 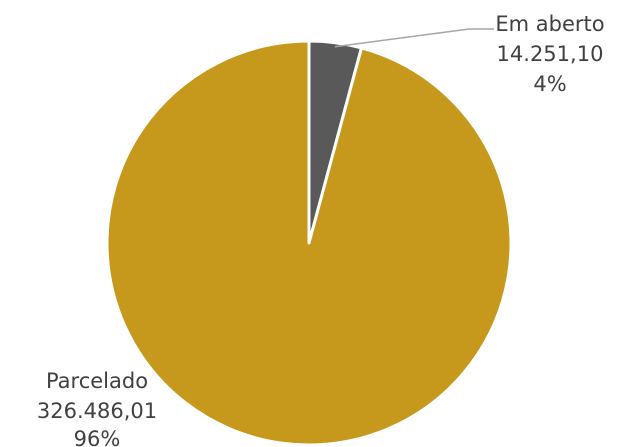 I want to click on data-label-em-aberto-percent: 4%, so click(x=549, y=84).